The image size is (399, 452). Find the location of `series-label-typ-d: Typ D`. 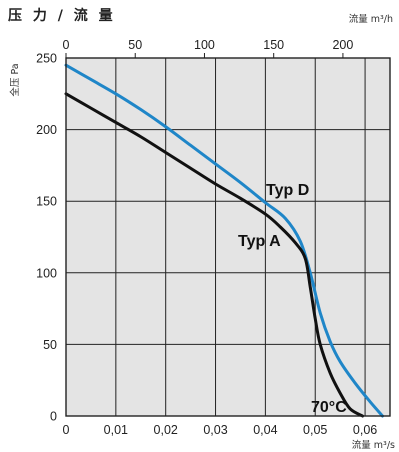

series-label-typ-d: Typ D is located at coordinates (287, 190).